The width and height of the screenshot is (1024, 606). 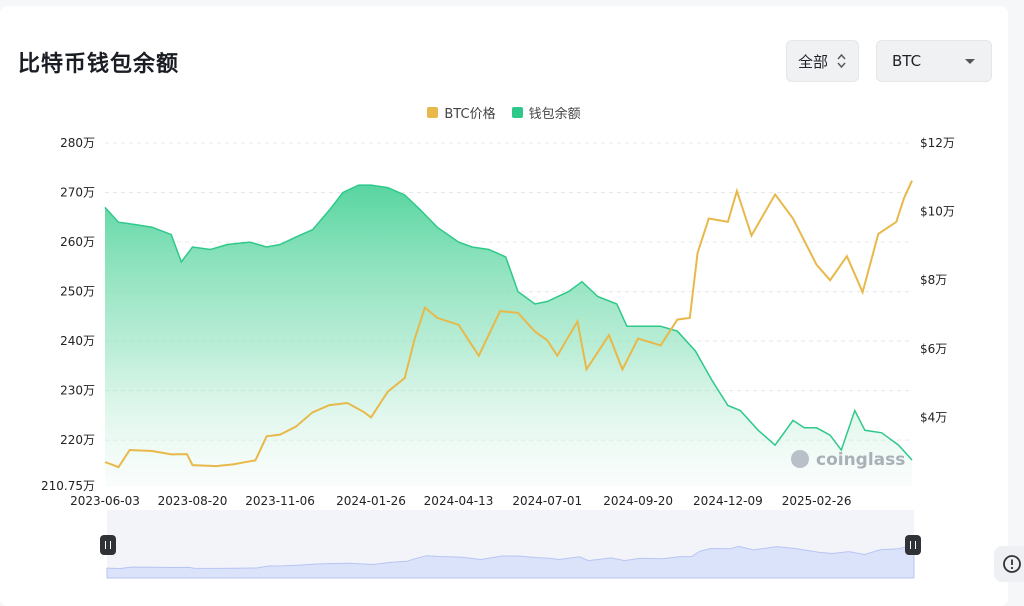 I want to click on left-axis-tick-label: 210.75万, so click(x=68, y=486).